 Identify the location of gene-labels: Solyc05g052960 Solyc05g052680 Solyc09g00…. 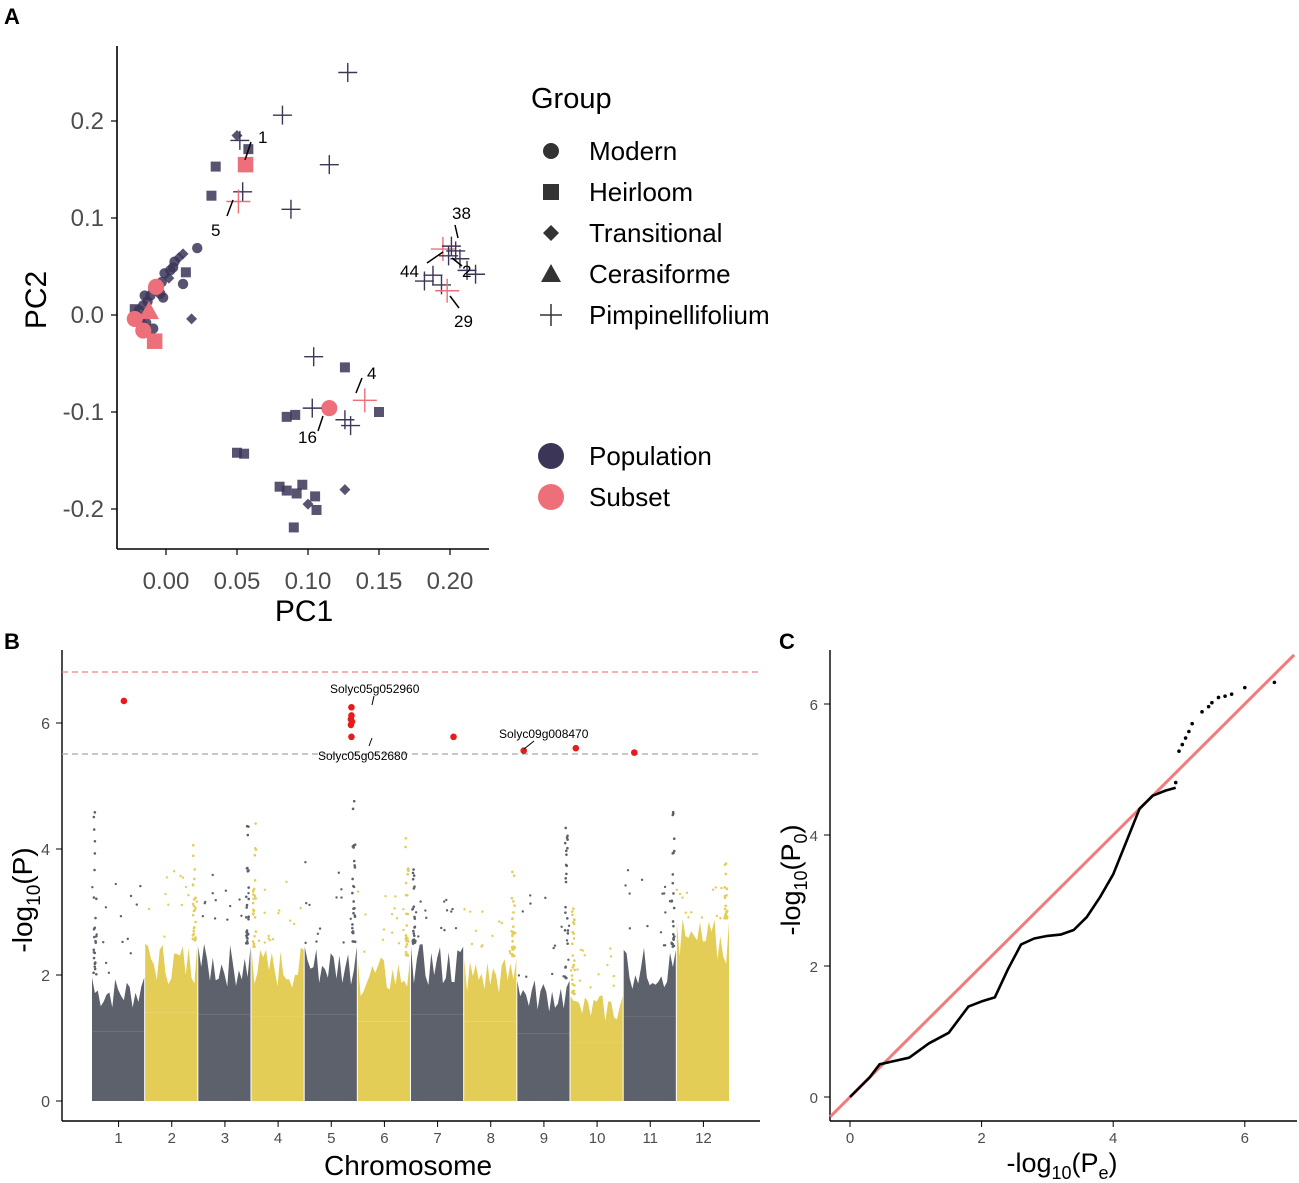
(453, 722).